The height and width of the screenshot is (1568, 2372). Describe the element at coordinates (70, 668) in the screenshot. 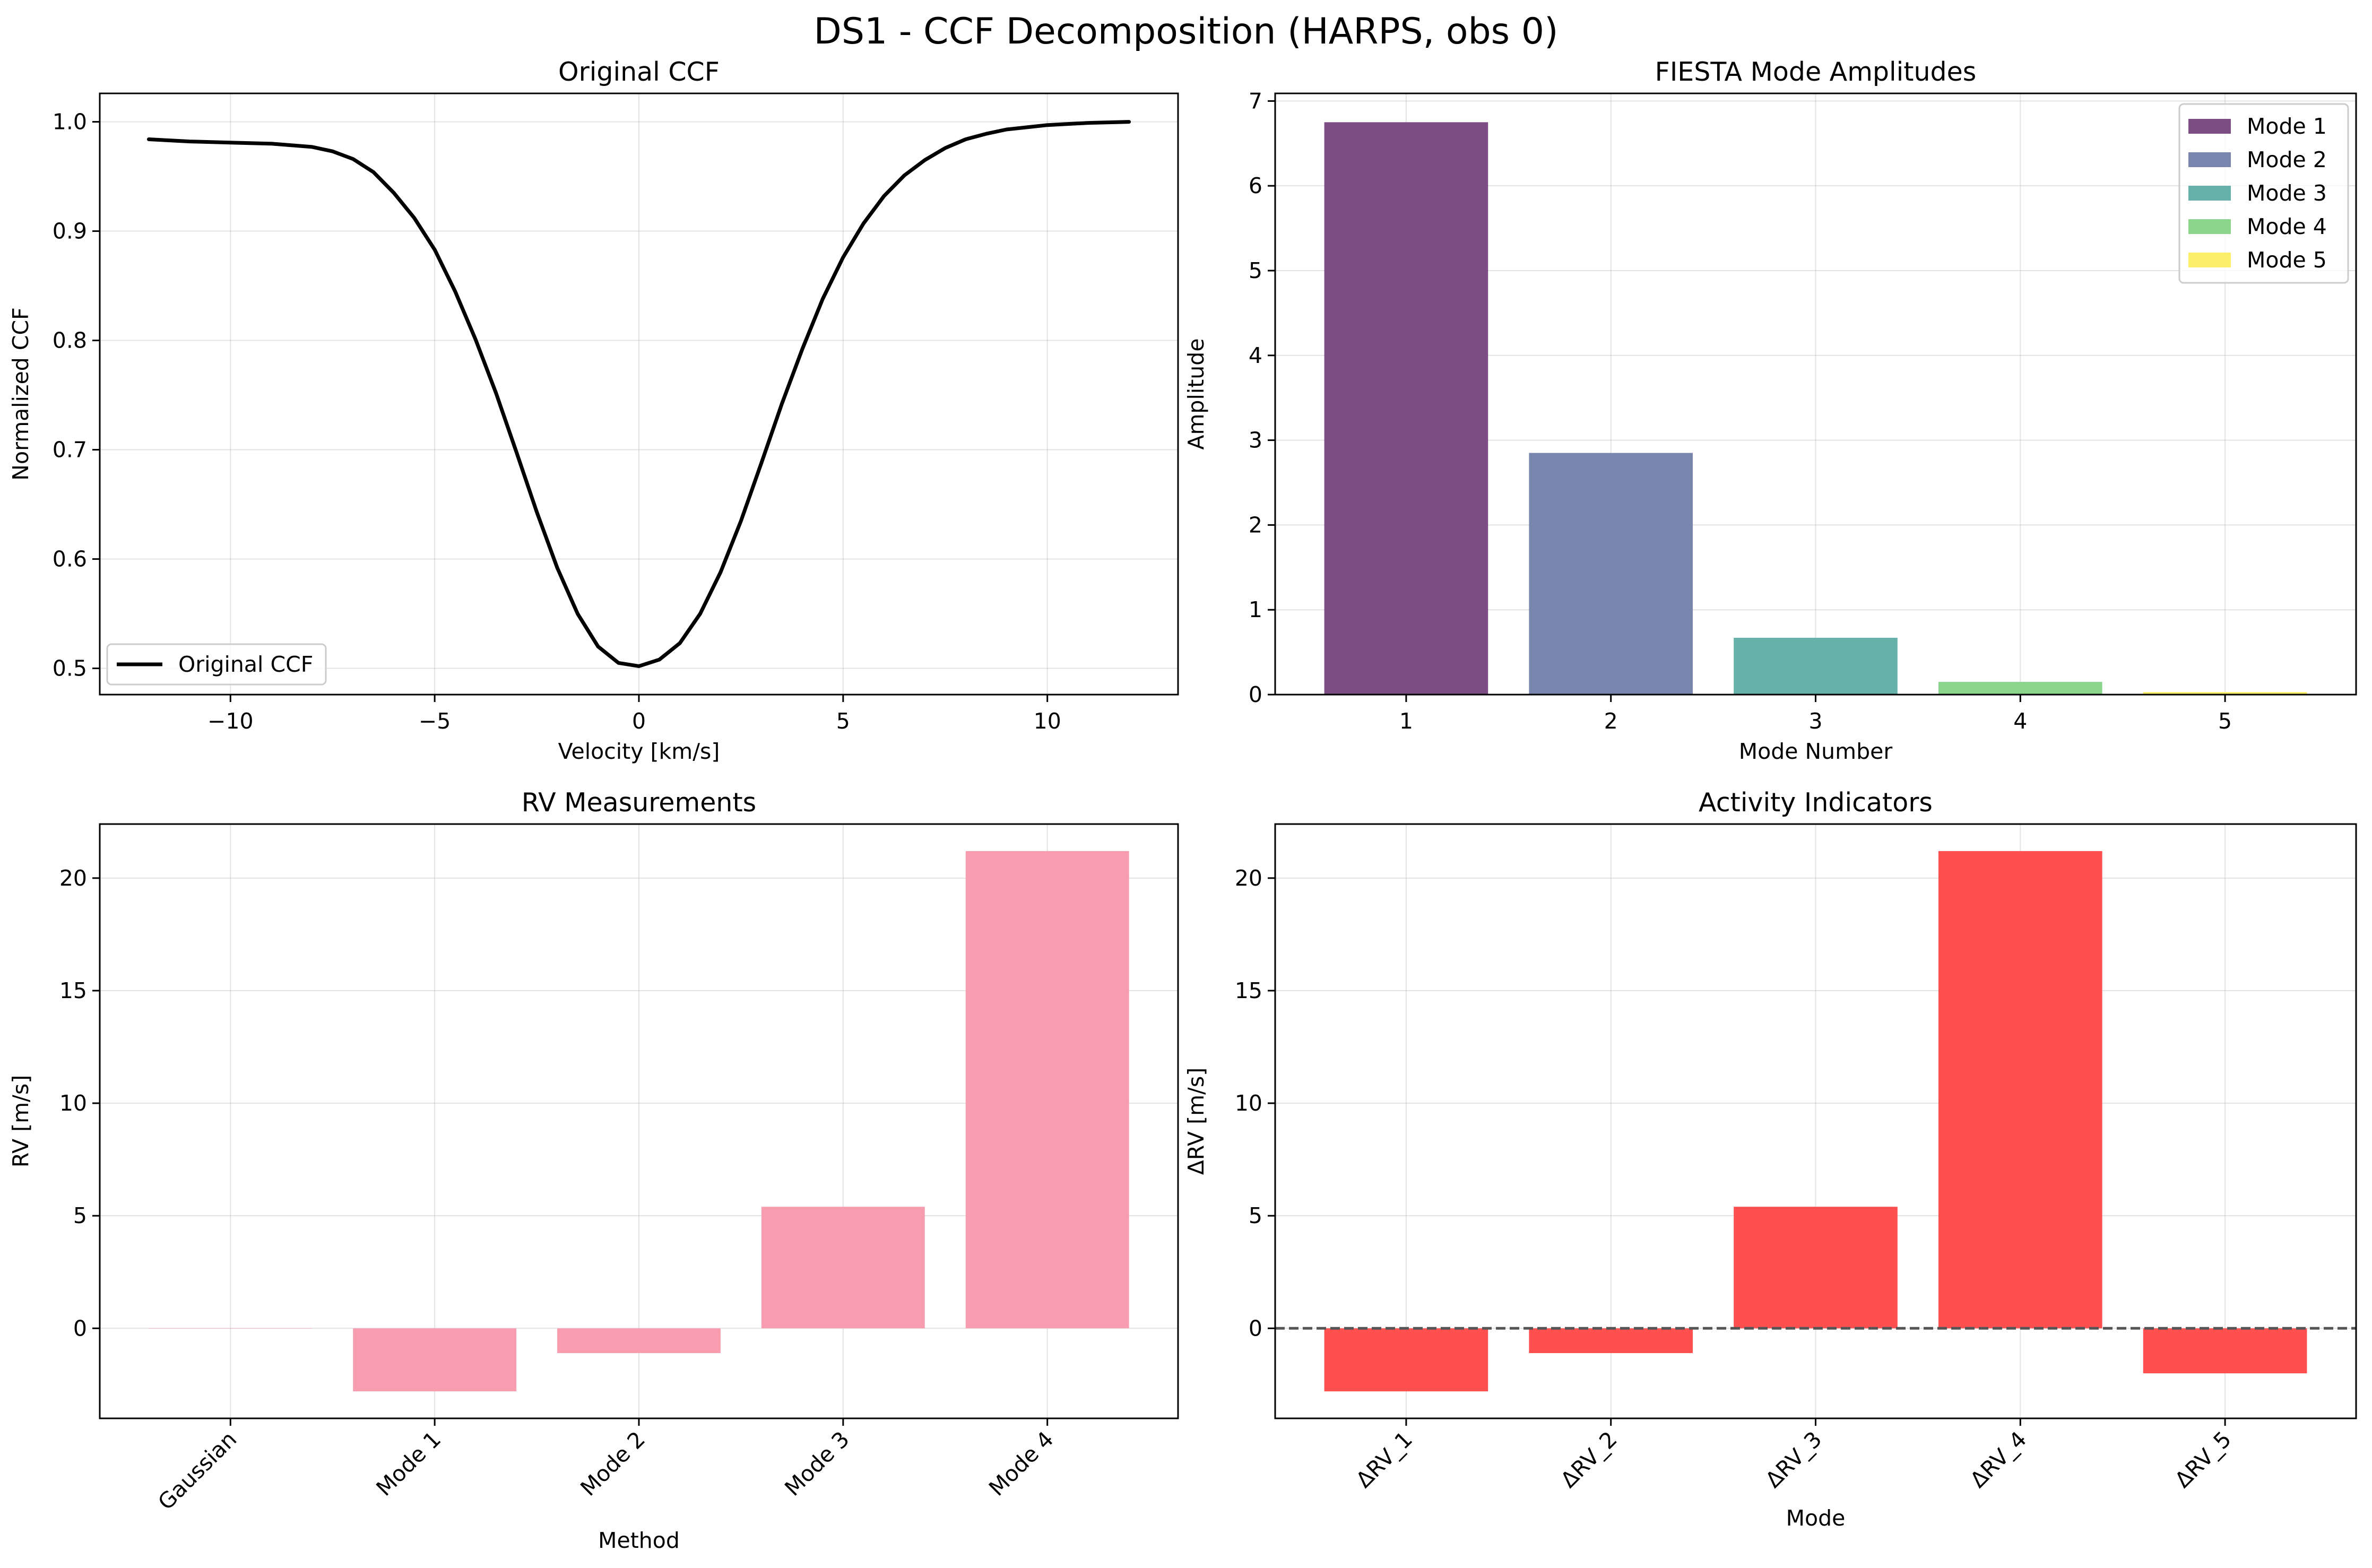

I see `y-tick-label: 0.5` at that location.